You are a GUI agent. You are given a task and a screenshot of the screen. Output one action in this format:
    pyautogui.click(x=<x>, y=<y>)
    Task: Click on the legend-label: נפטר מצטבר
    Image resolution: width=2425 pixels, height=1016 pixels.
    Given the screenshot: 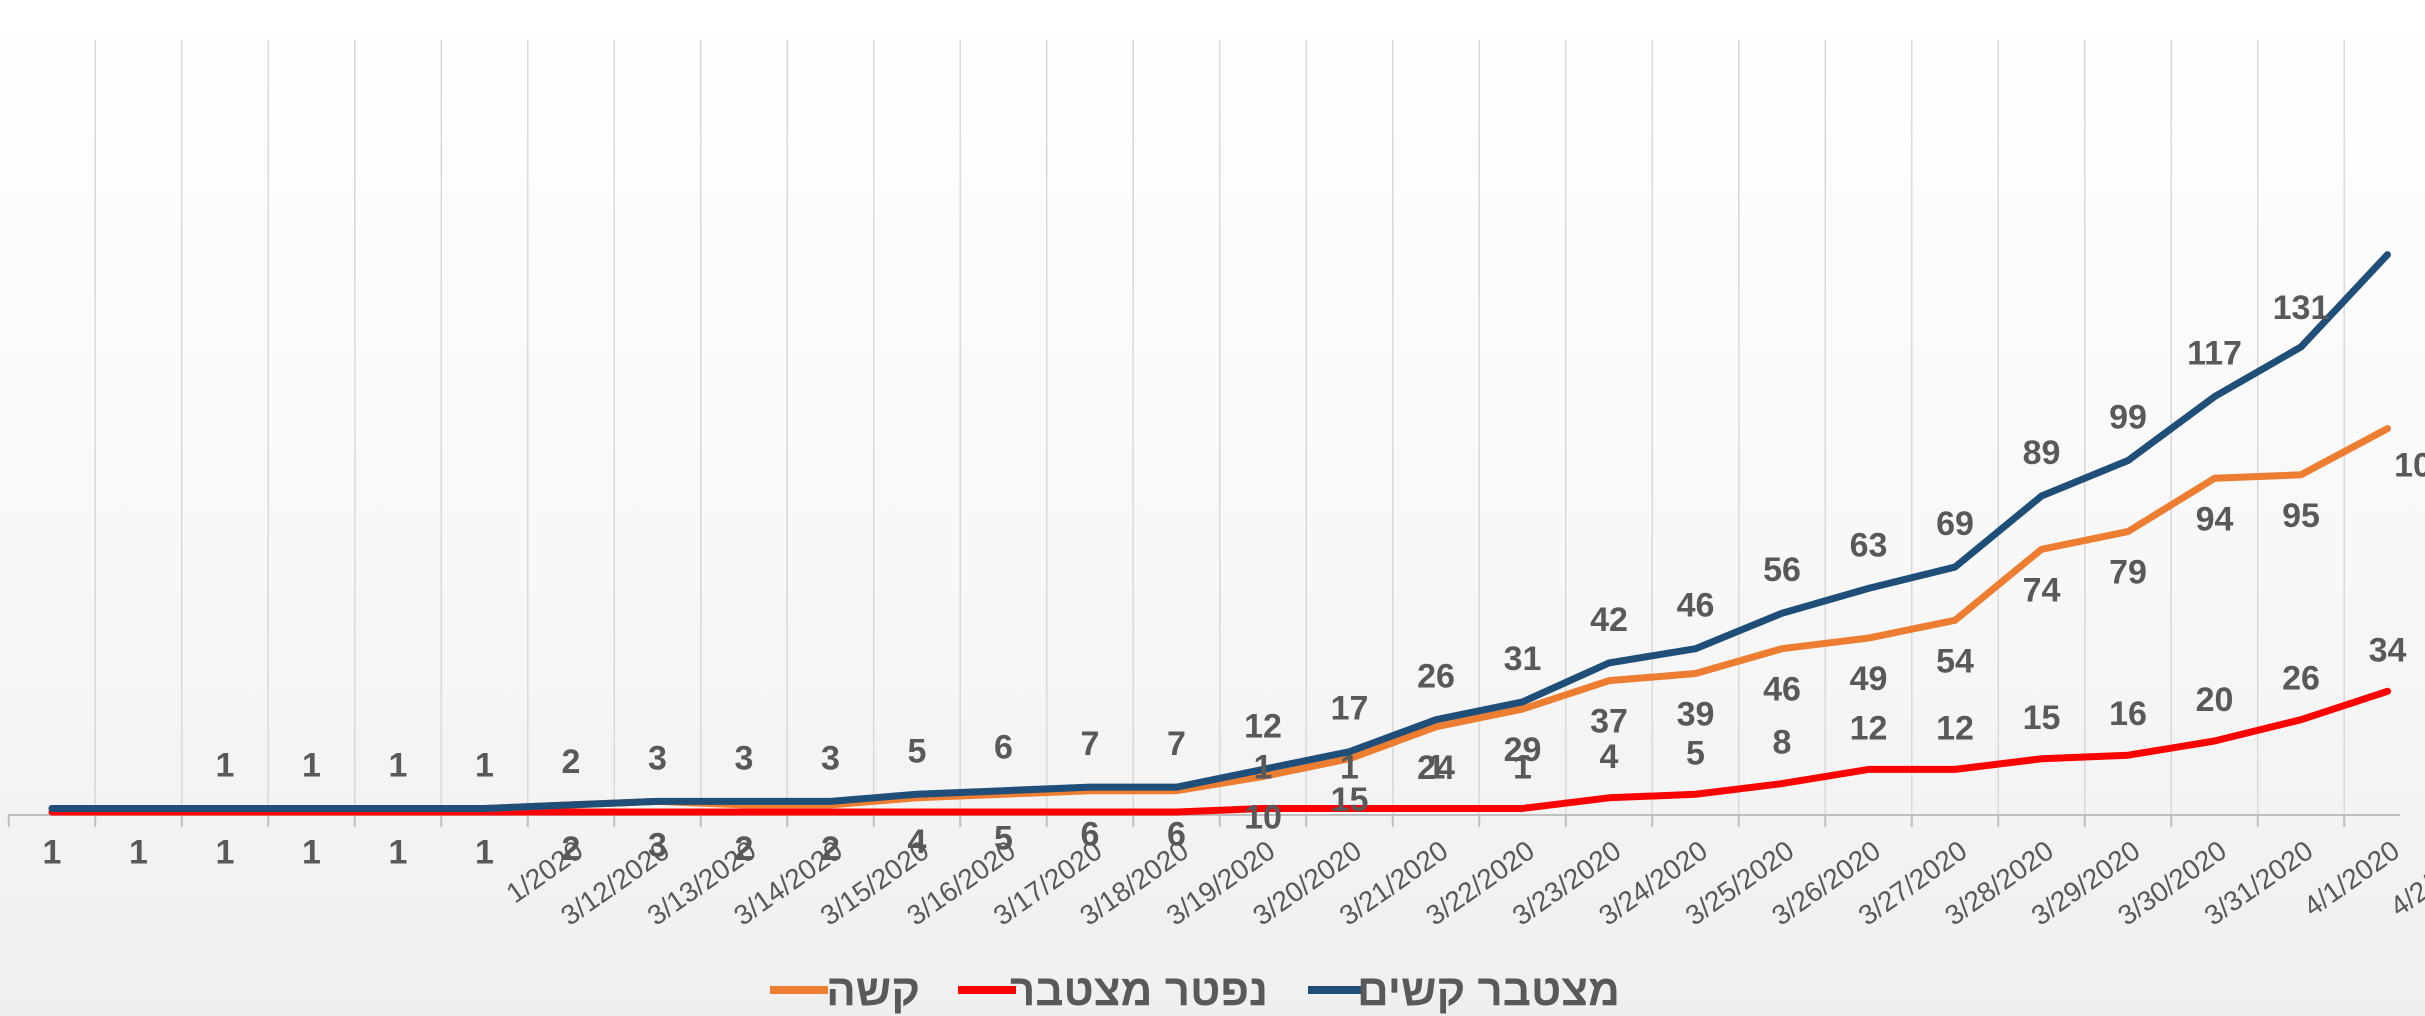 What is the action you would take?
    pyautogui.click(x=1139, y=990)
    